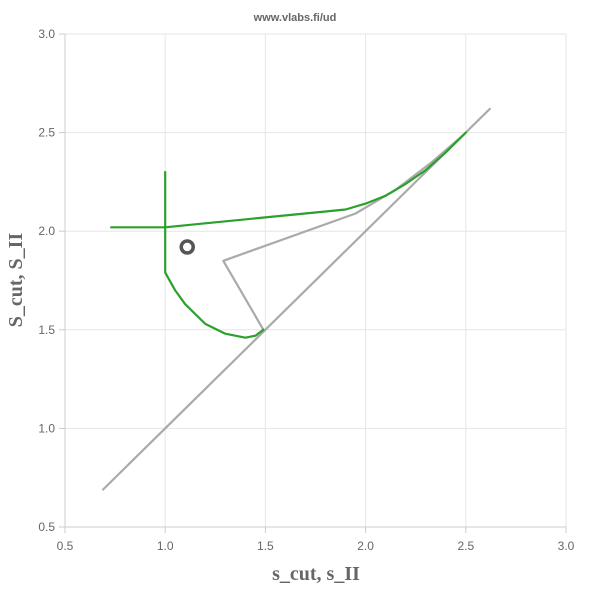 Image resolution: width=590 pixels, height=590 pixels. Describe the element at coordinates (46, 527) in the screenshot. I see `y-tick-label: 0.5` at that location.